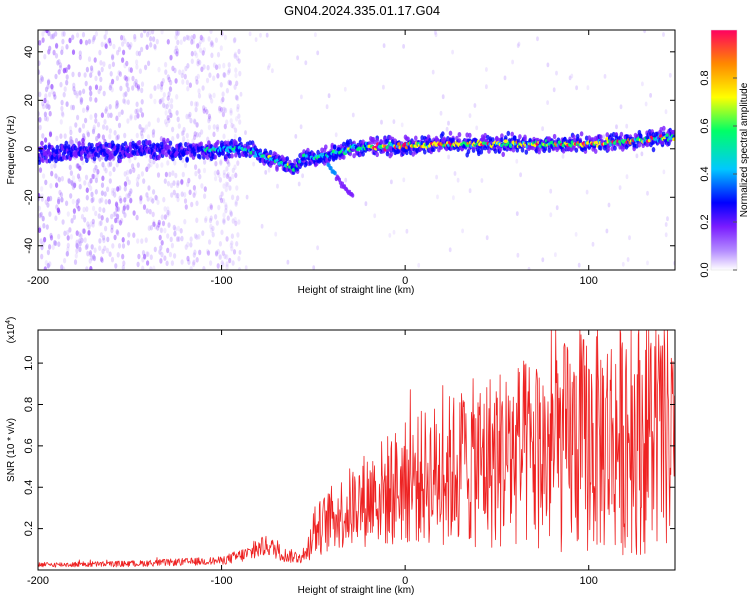  Describe the element at coordinates (29, 487) in the screenshot. I see `y-tick-label: 0.4` at that location.